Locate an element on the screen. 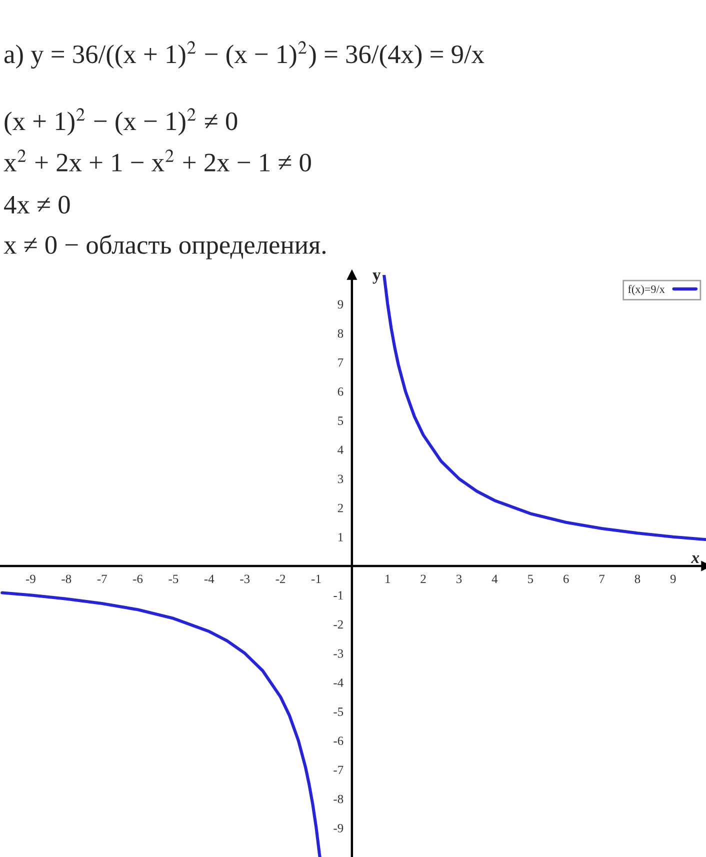 The image size is (706, 857). text: x ≠ 0 − область определения. is located at coordinates (165, 247).